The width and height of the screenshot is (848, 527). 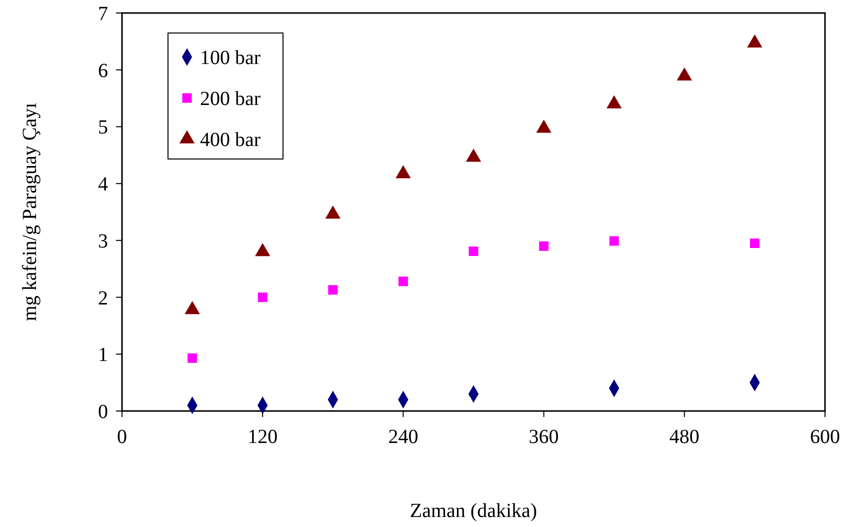 I want to click on x-tick-label: 600, so click(x=825, y=437).